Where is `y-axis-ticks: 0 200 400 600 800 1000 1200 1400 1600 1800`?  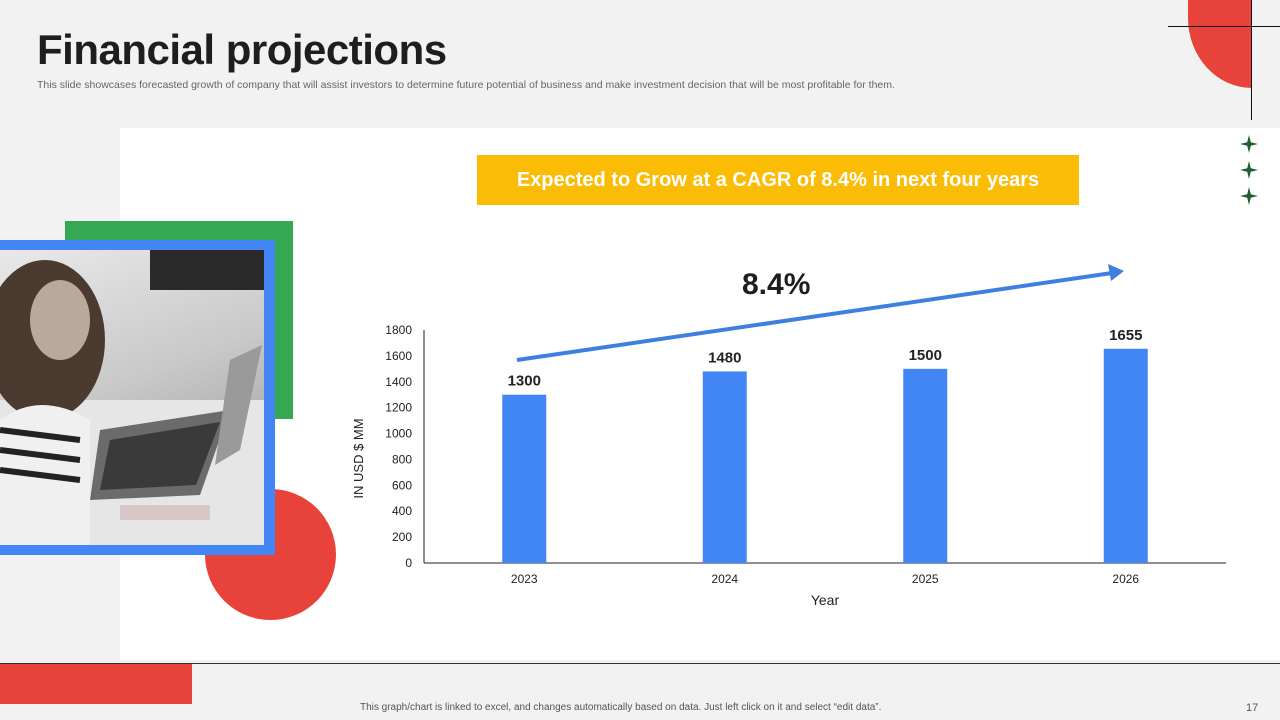
y-axis-ticks: 0 200 400 600 800 1000 1200 1400 1600 1800 is located at coordinates (398, 446).